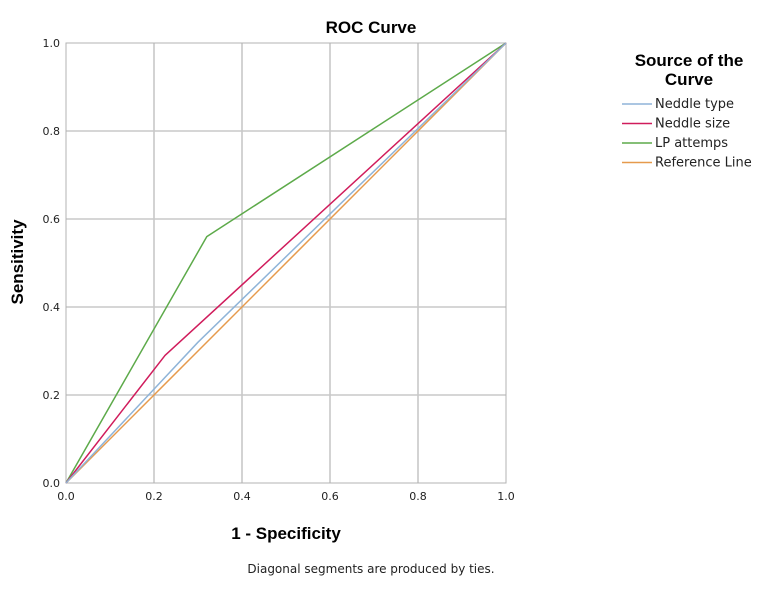  Describe the element at coordinates (506, 496) in the screenshot. I see `x-tick-label: 1.0` at that location.